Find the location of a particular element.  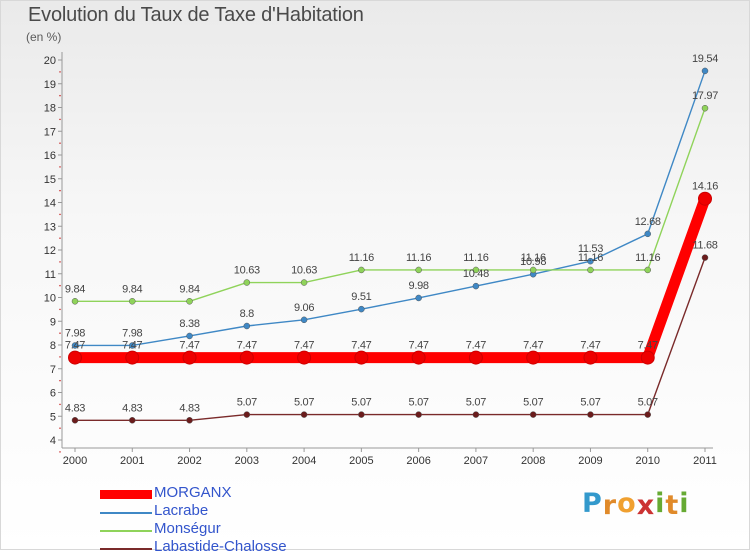

x-tick-label: 2004 is located at coordinates (304, 461).